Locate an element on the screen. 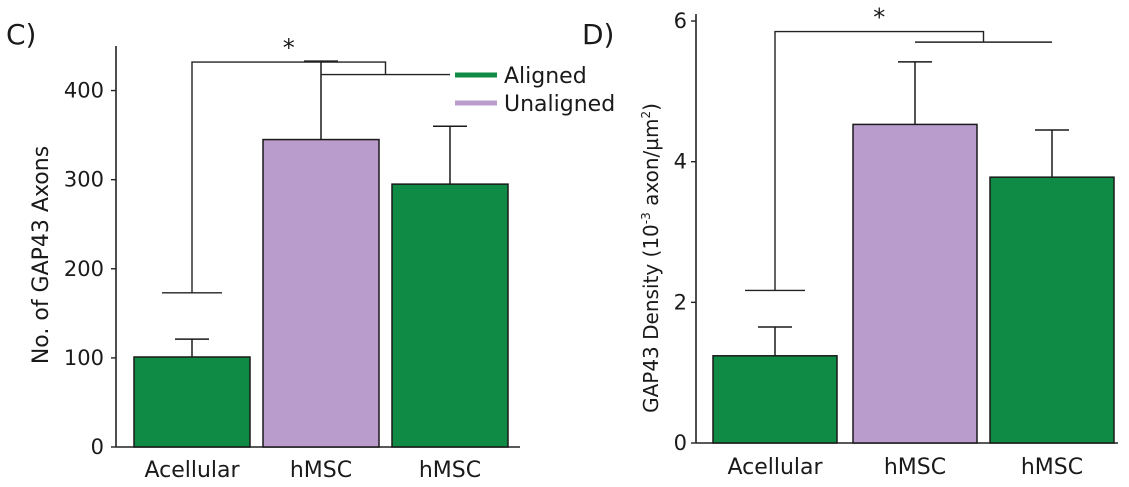 Image resolution: width=1129 pixels, height=487 pixels. panel-label-c: C) is located at coordinates (21, 34).